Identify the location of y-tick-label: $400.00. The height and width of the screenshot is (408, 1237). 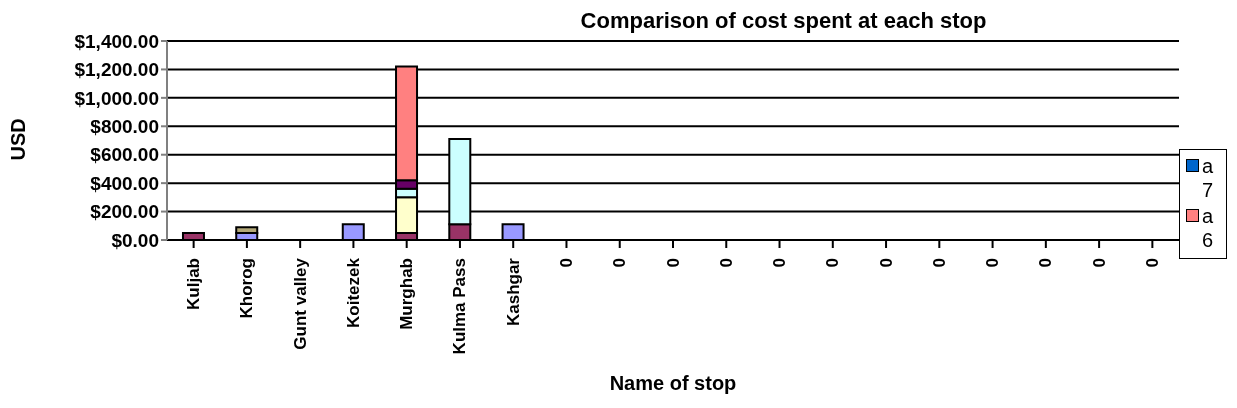
(124, 183).